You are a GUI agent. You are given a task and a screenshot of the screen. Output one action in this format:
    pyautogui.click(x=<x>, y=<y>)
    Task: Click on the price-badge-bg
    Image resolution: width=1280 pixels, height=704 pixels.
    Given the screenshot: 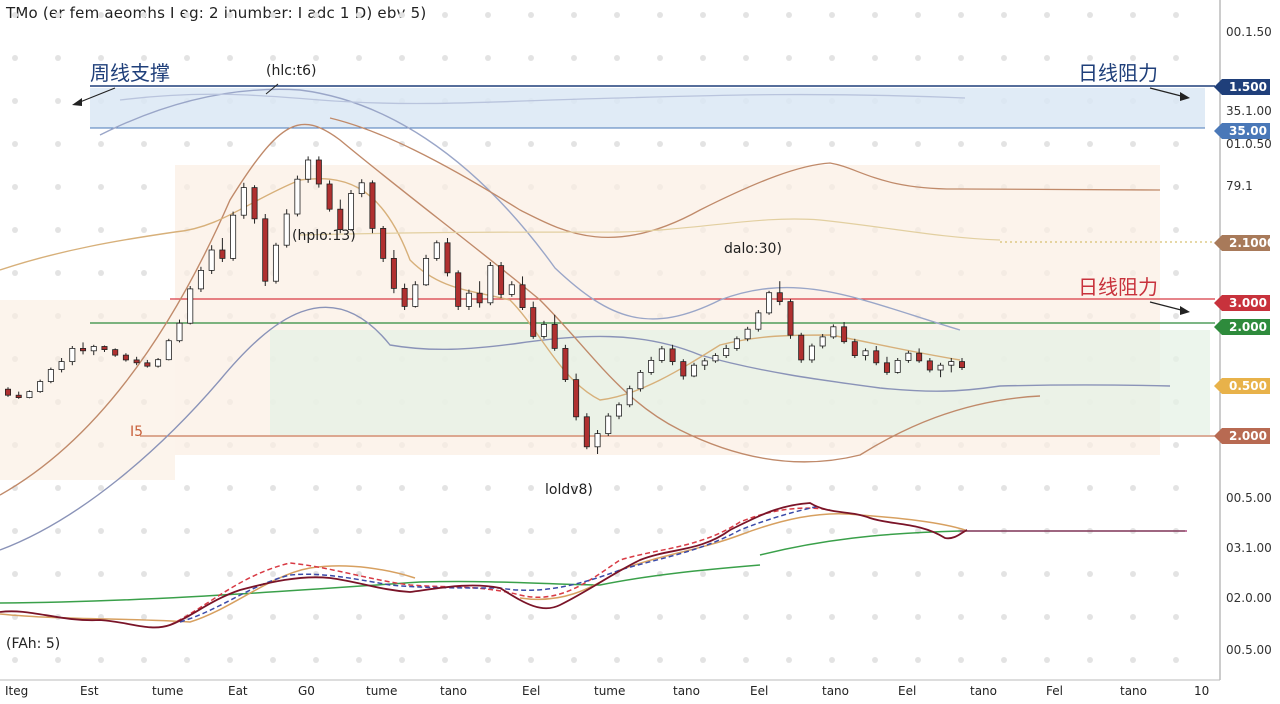 What is the action you would take?
    pyautogui.click(x=1242, y=436)
    